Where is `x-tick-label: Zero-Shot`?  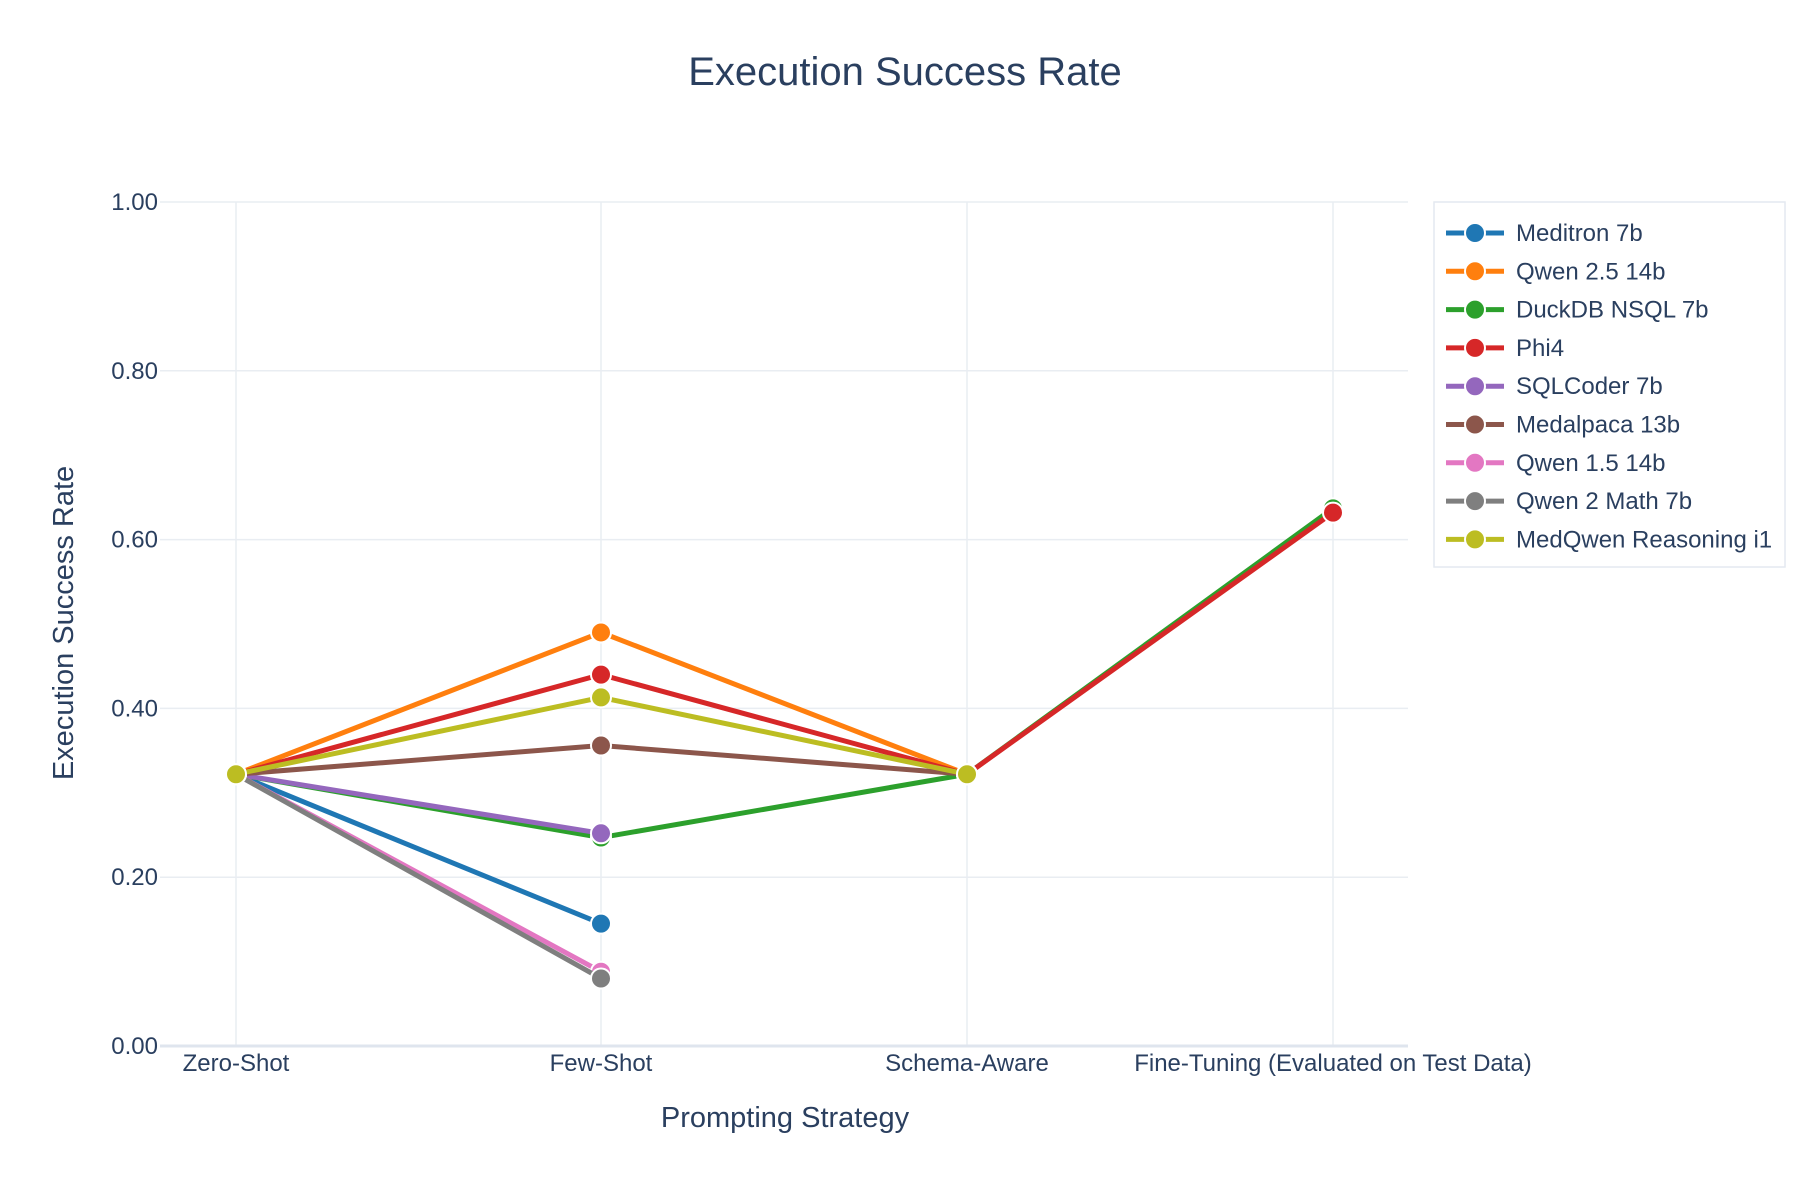
x-tick-label: Zero-Shot is located at coordinates (236, 1063).